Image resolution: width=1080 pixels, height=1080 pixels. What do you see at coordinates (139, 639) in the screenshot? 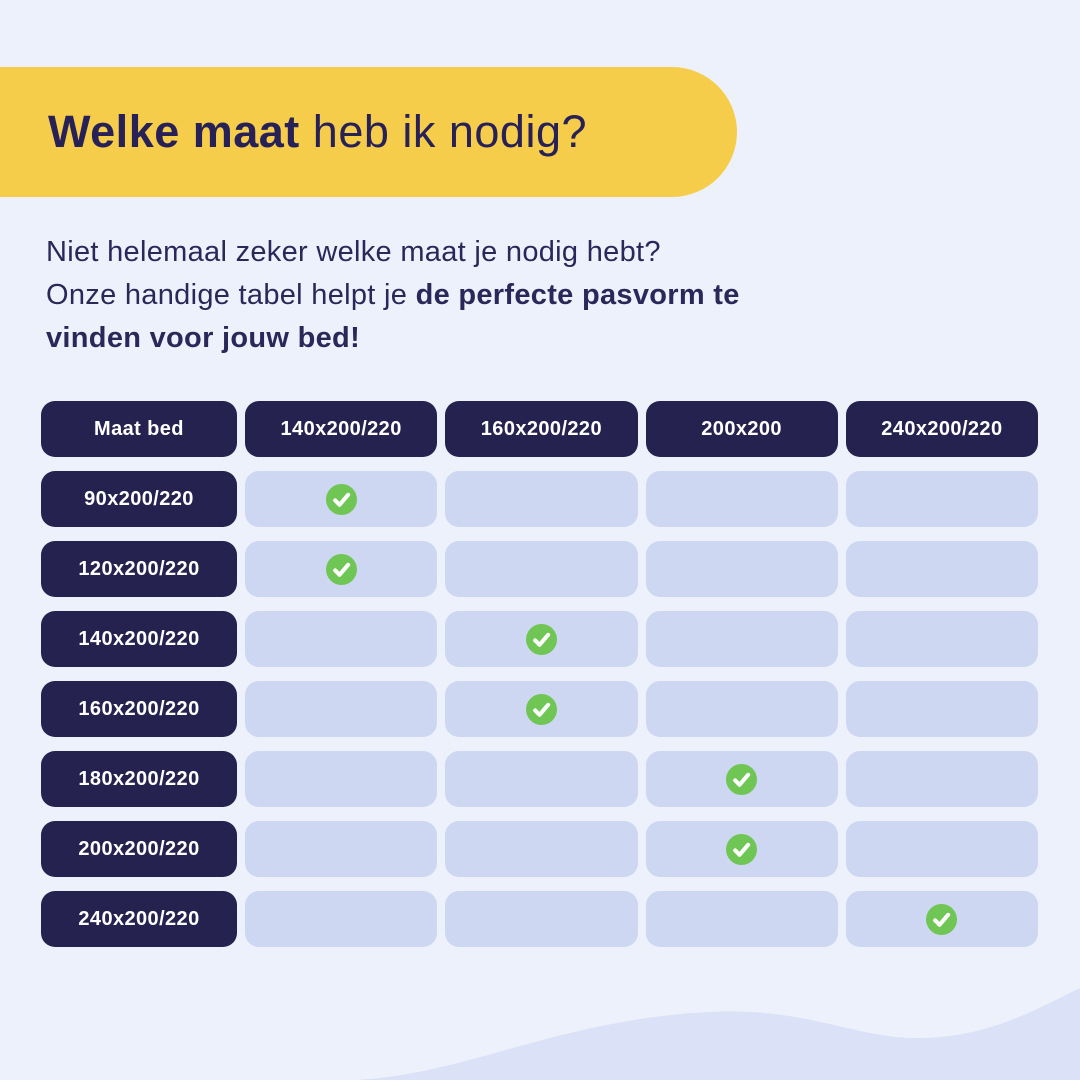
I see `row-header: 140x200/220` at bounding box center [139, 639].